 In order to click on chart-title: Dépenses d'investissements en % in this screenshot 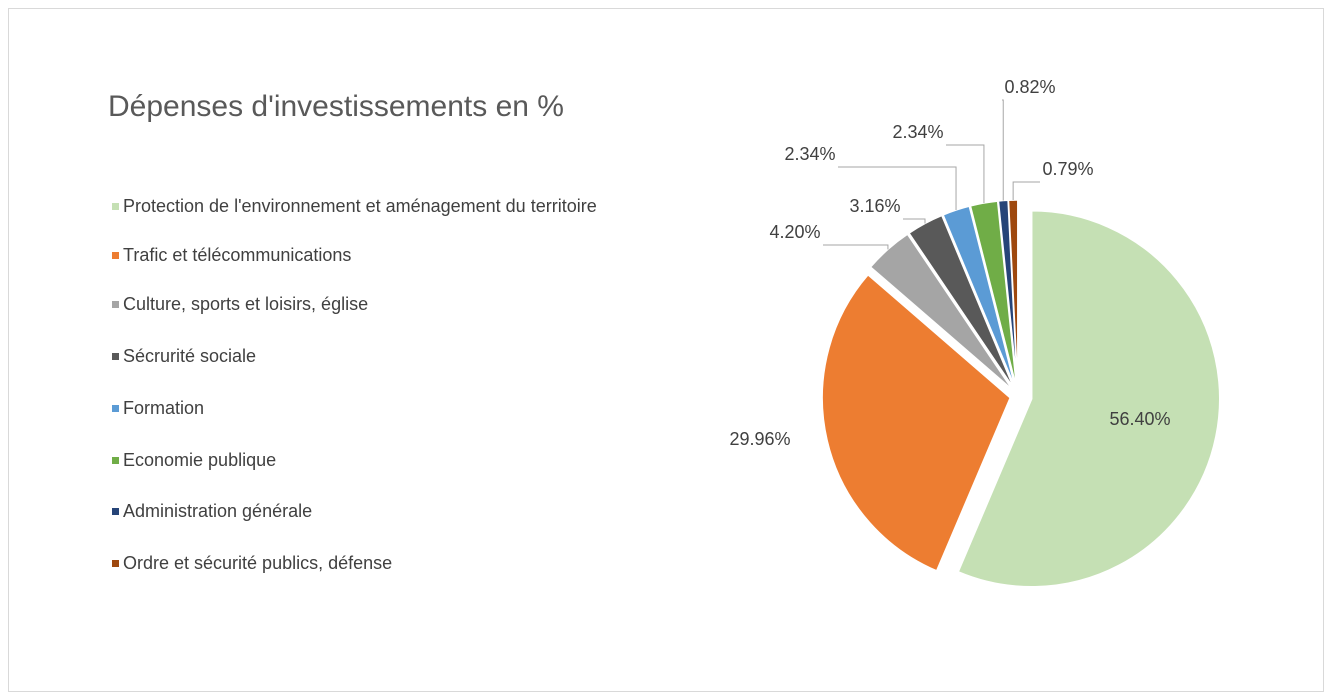, I will do `click(336, 106)`.